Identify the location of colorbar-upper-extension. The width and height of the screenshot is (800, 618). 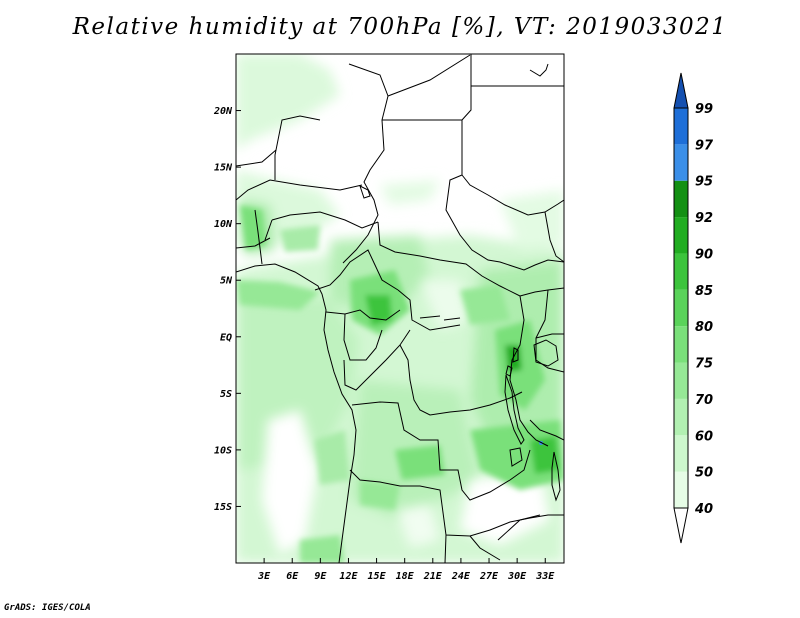
(681, 90).